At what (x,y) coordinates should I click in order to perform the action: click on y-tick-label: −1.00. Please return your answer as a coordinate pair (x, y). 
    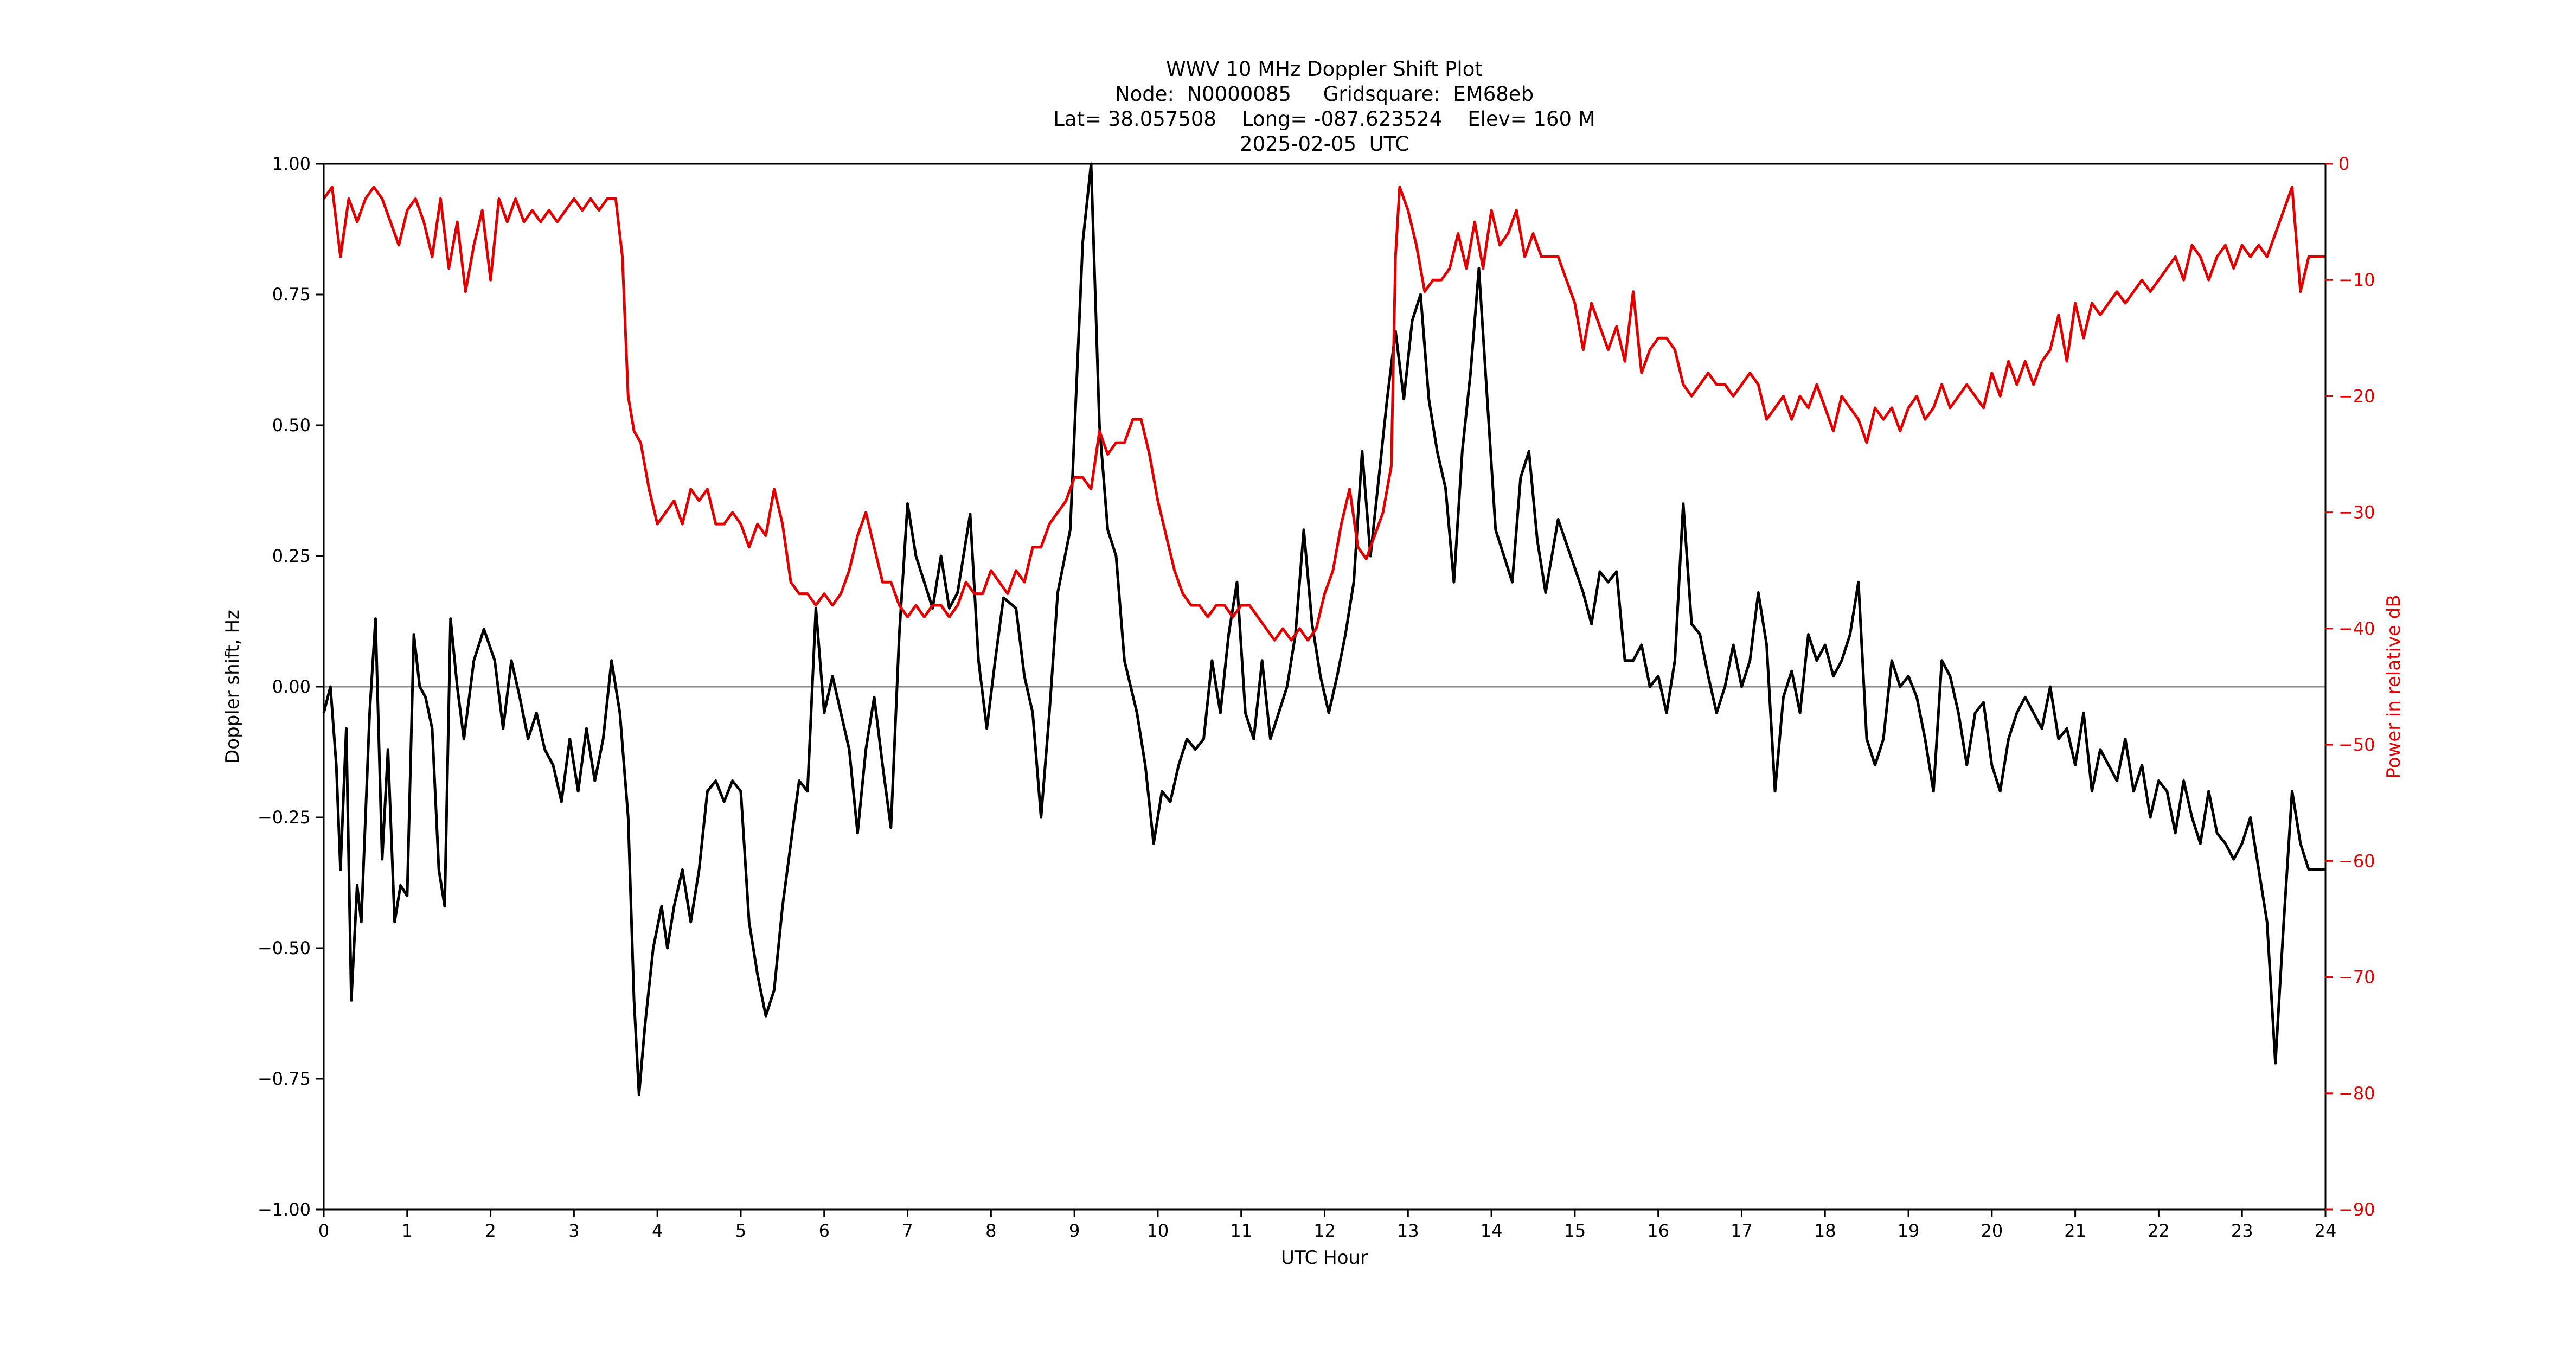
    Looking at the image, I should click on (284, 1209).